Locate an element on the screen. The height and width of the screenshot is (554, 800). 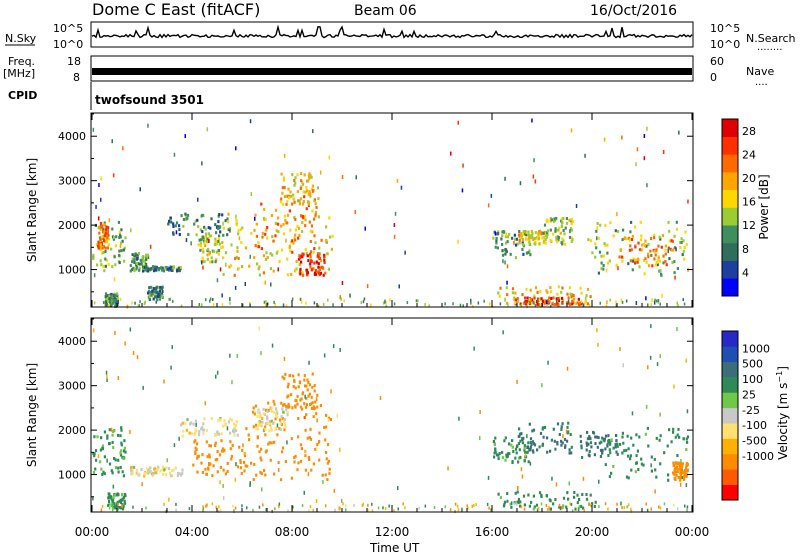
colorbar-frame is located at coordinates (730, 415).